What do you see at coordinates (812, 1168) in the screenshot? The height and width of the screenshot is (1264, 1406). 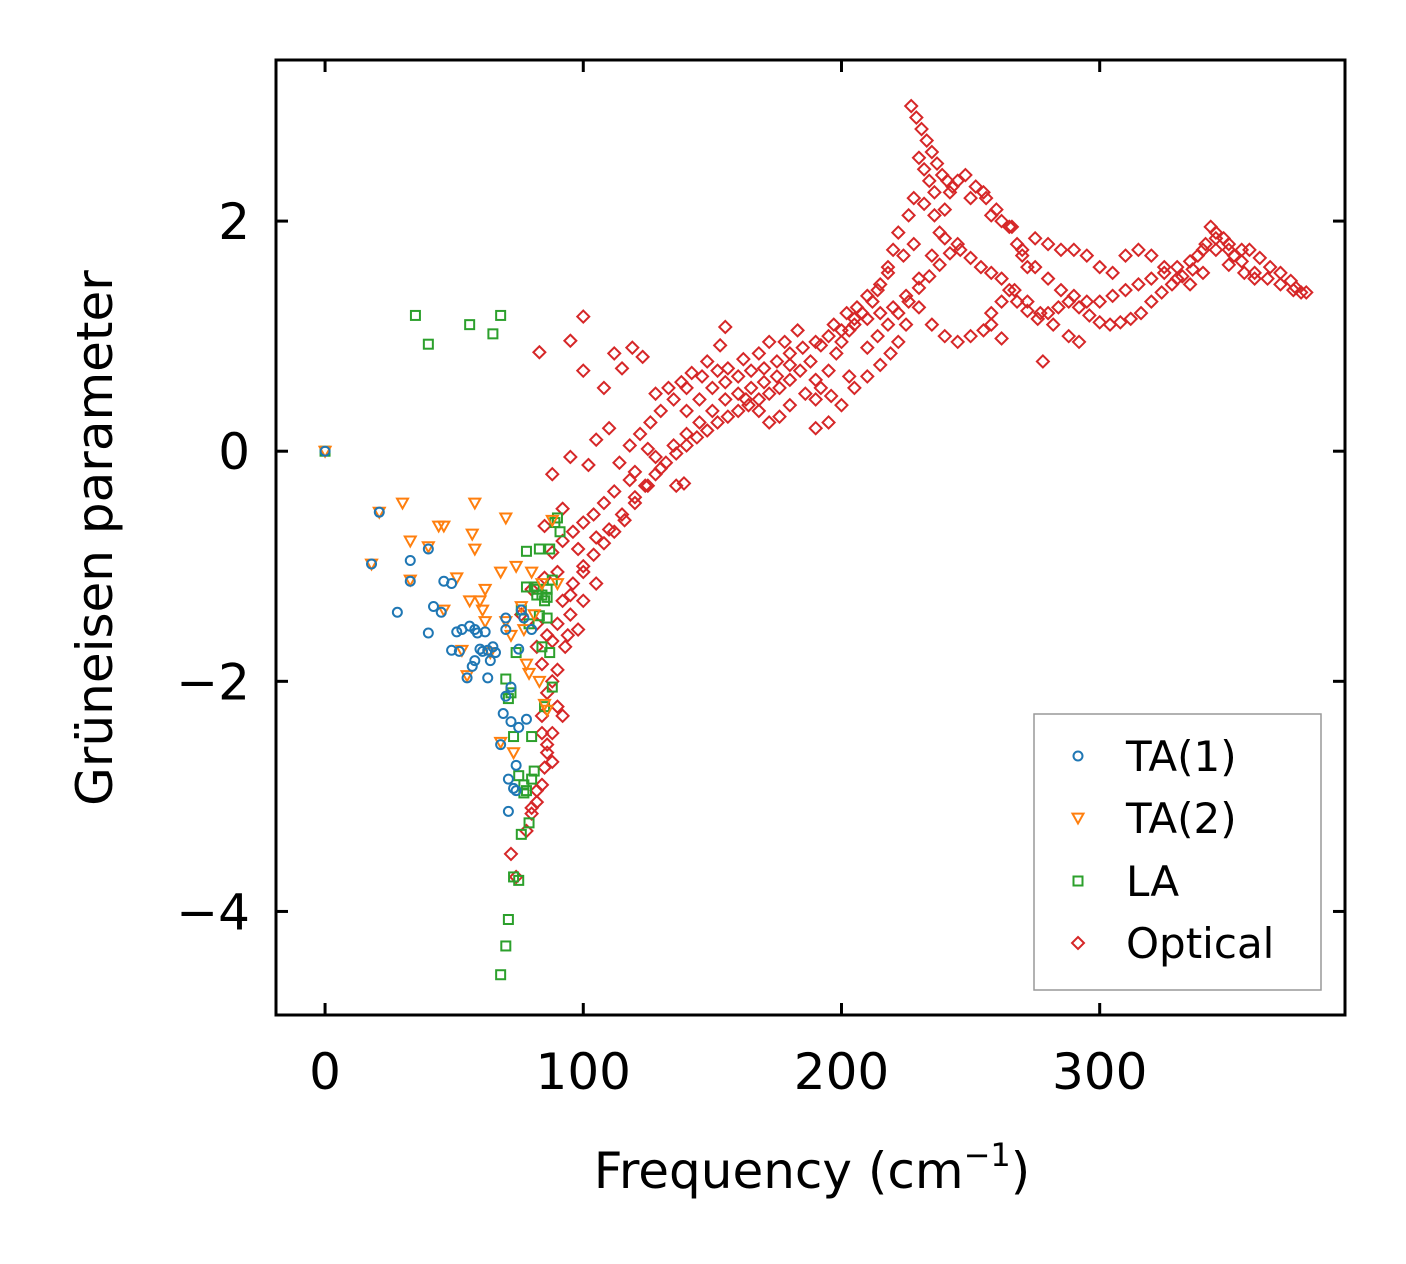 I see `x-axis-title: Frequency (cm−1)` at bounding box center [812, 1168].